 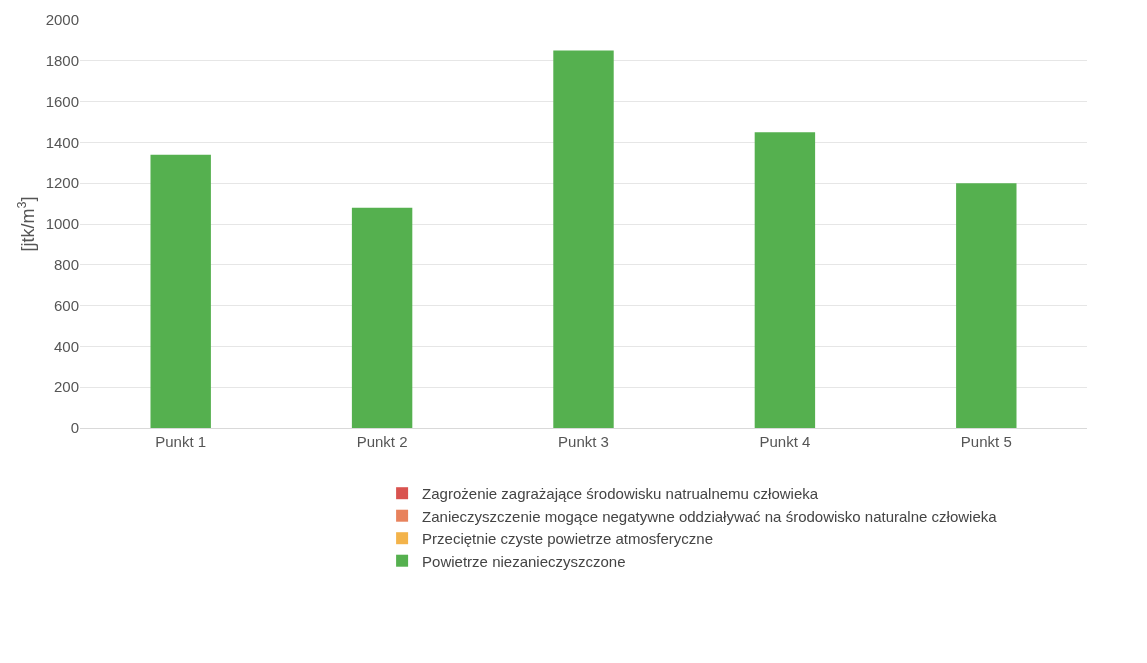 What do you see at coordinates (62, 142) in the screenshot?
I see `y-tick-label: 1400` at bounding box center [62, 142].